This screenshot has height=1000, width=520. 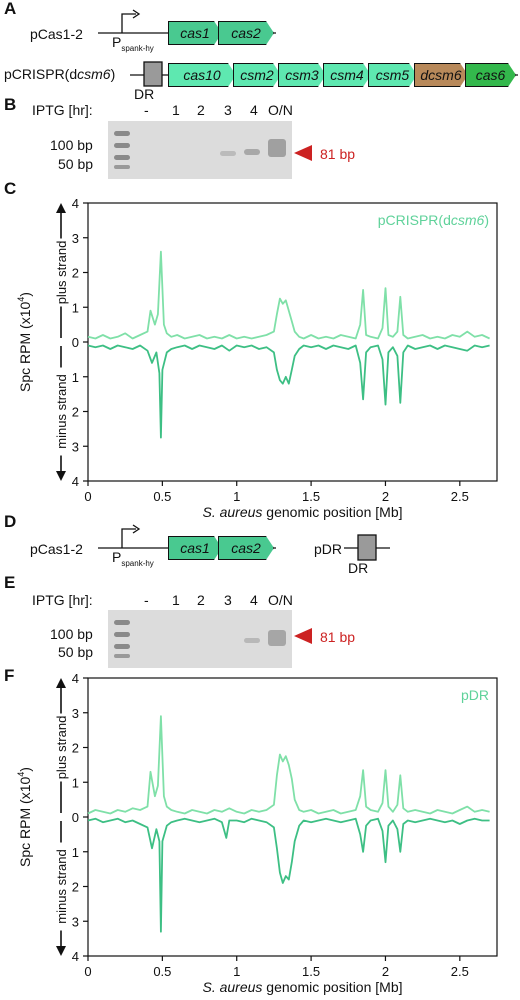 What do you see at coordinates (302, 75) in the screenshot?
I see `gene-csm3: csm3` at bounding box center [302, 75].